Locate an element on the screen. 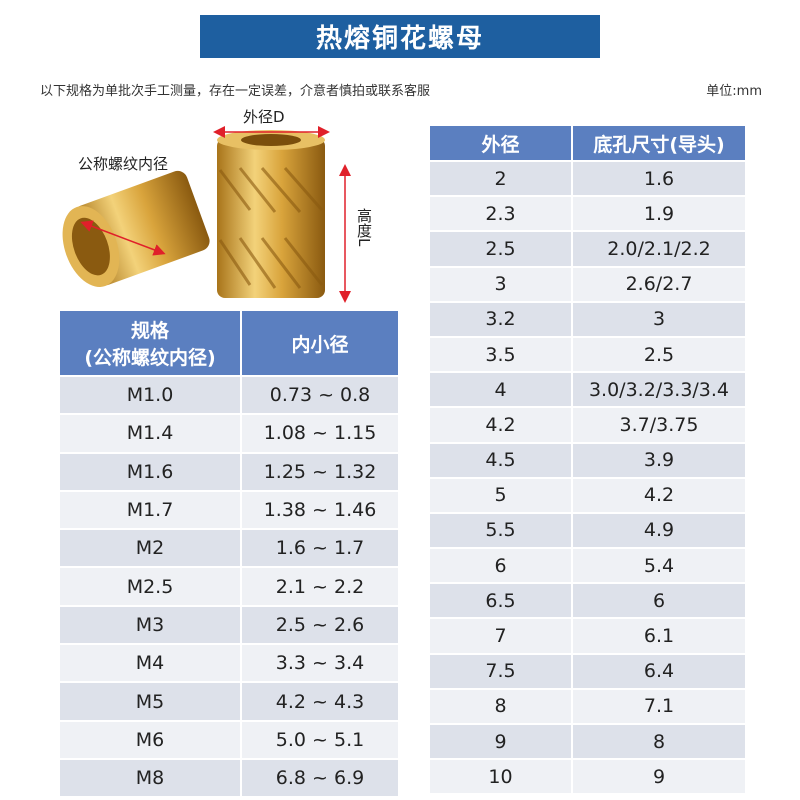 This screenshot has height=800, width=800. table-cell: M1.0 is located at coordinates (150, 395).